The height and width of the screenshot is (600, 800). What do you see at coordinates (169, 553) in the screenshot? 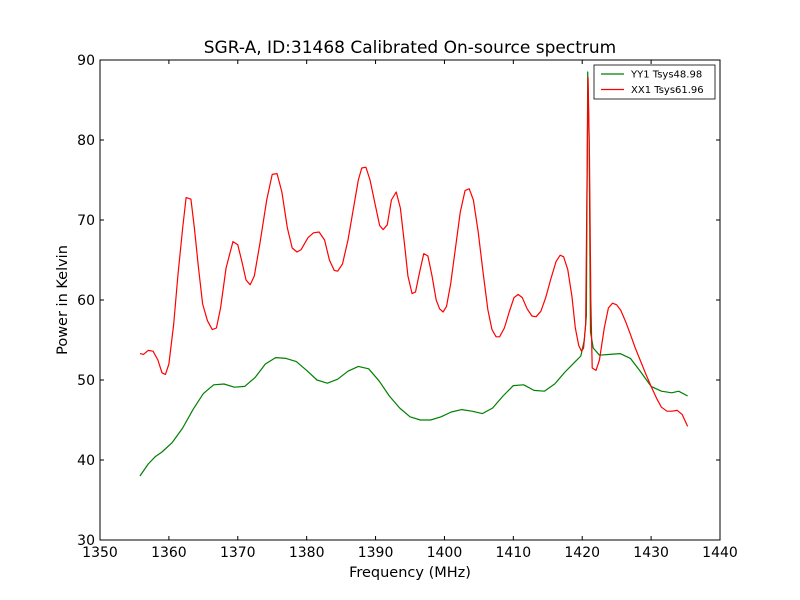
I see `x-tick-label: 1360` at bounding box center [169, 553].